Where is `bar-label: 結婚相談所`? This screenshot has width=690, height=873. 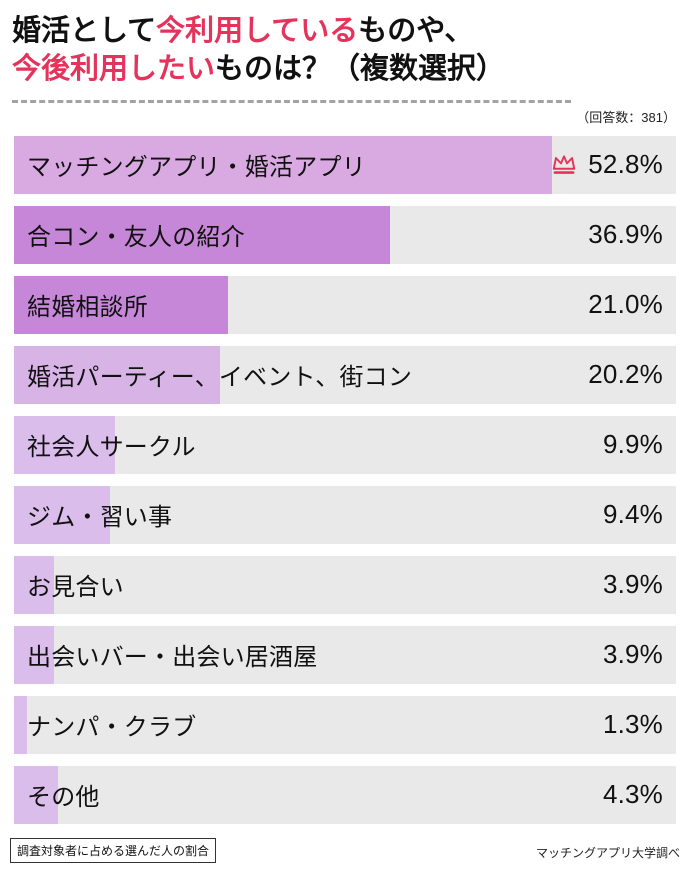
bar-label: 結婚相談所 is located at coordinates (87, 308).